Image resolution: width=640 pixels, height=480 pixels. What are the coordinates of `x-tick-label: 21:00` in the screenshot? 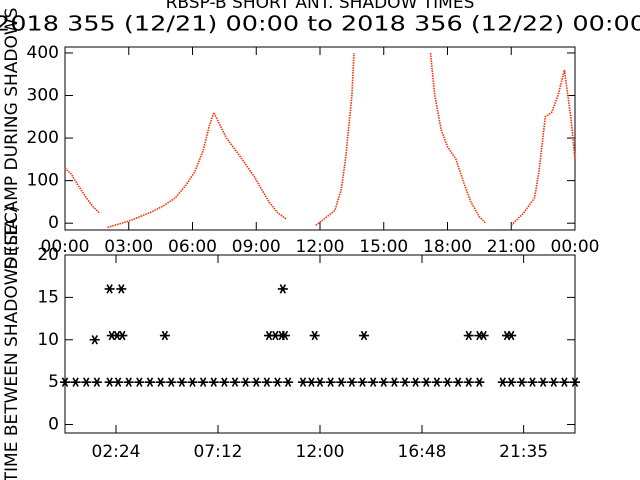 It's located at (511, 247).